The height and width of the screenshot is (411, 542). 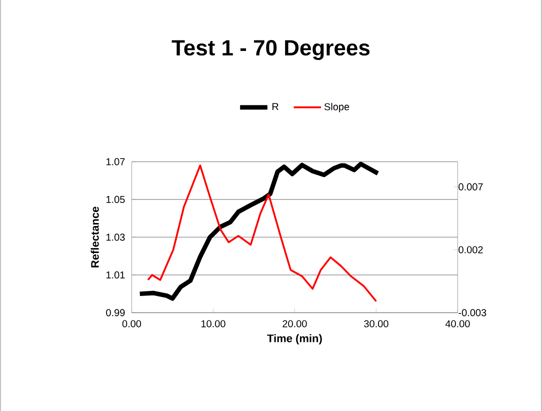 What do you see at coordinates (275, 106) in the screenshot?
I see `legend-label: R` at bounding box center [275, 106].